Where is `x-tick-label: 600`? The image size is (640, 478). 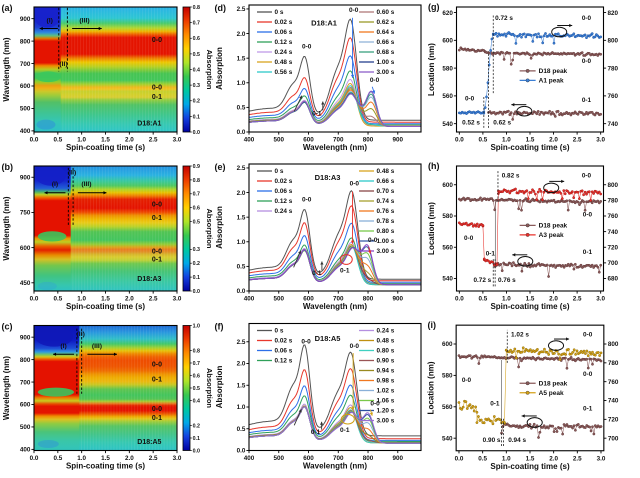 x-tick-label: 600 is located at coordinates (308, 140).